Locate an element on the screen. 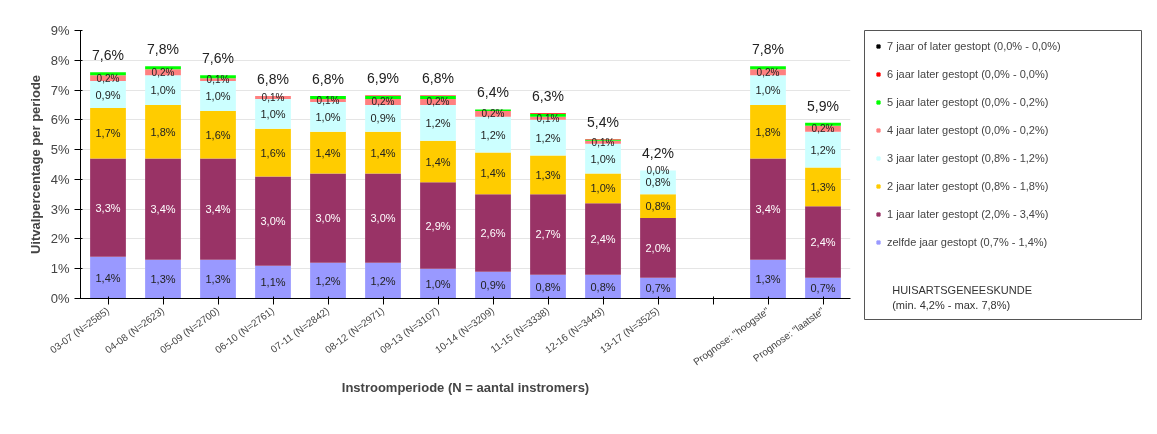  data-label: 2,0% is located at coordinates (658, 247).